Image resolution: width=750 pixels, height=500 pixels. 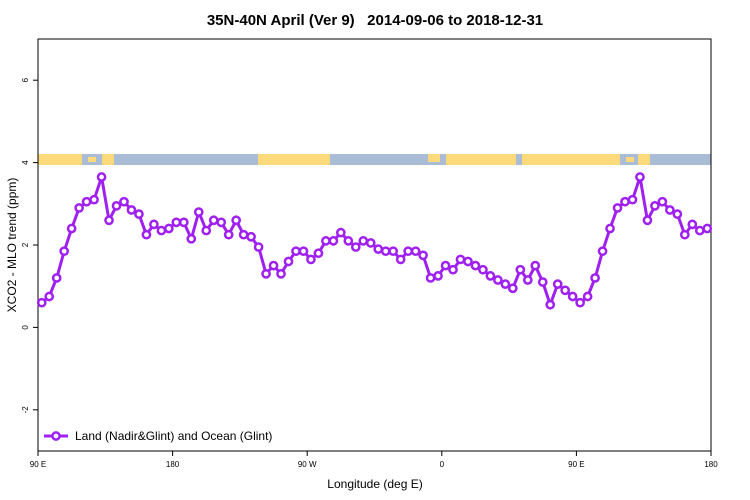 I want to click on x-axis-label: Longitude (deg E), so click(x=374, y=484).